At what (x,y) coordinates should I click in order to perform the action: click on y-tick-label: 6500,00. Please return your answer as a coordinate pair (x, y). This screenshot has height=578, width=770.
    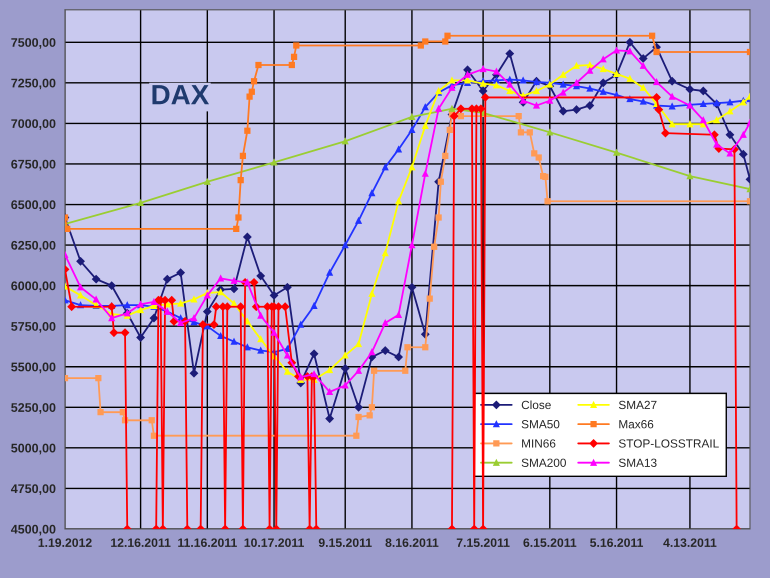
    Looking at the image, I should click on (33, 205).